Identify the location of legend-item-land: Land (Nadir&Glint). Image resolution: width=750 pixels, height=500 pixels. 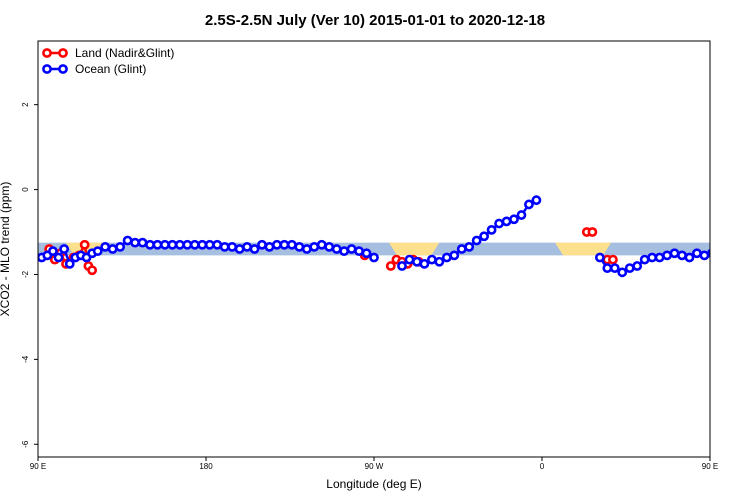
(108, 53).